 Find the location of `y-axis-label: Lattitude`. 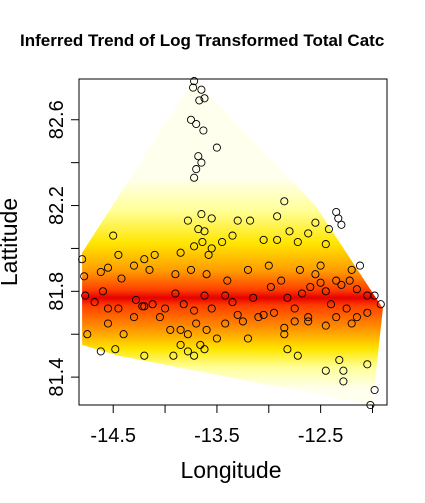

y-axis-label: Lattitude is located at coordinates (11, 242).